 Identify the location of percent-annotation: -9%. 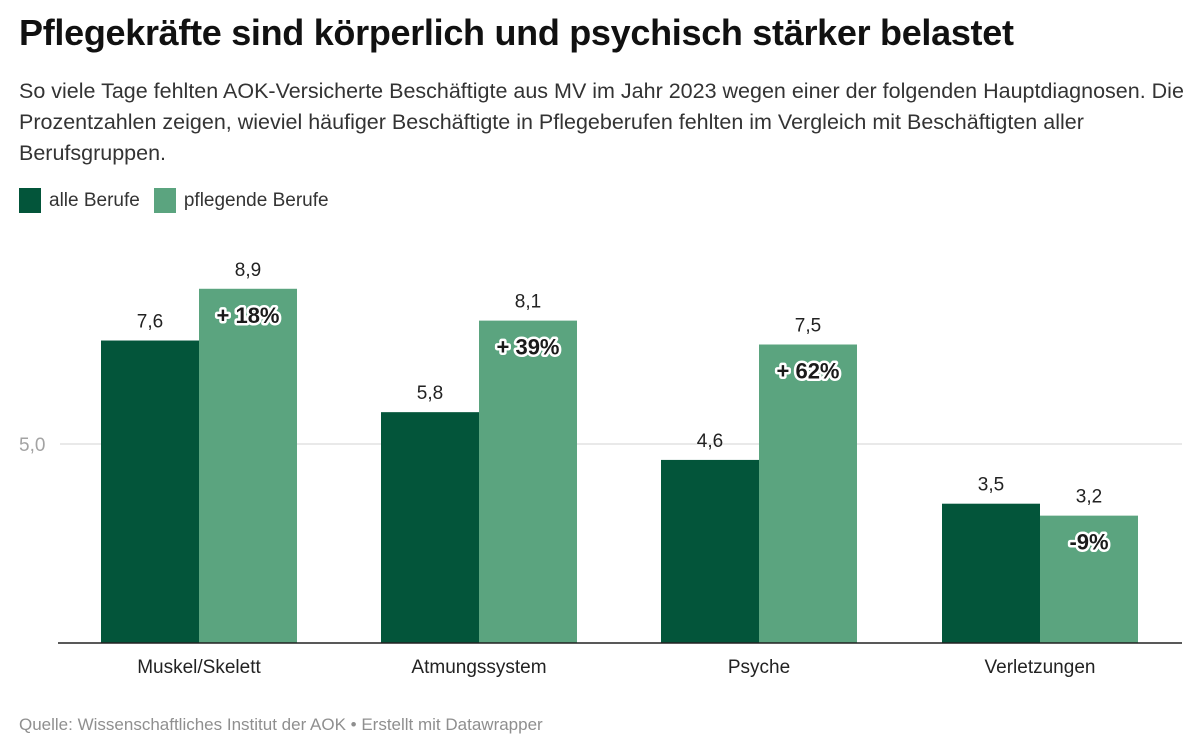
(1088, 542).